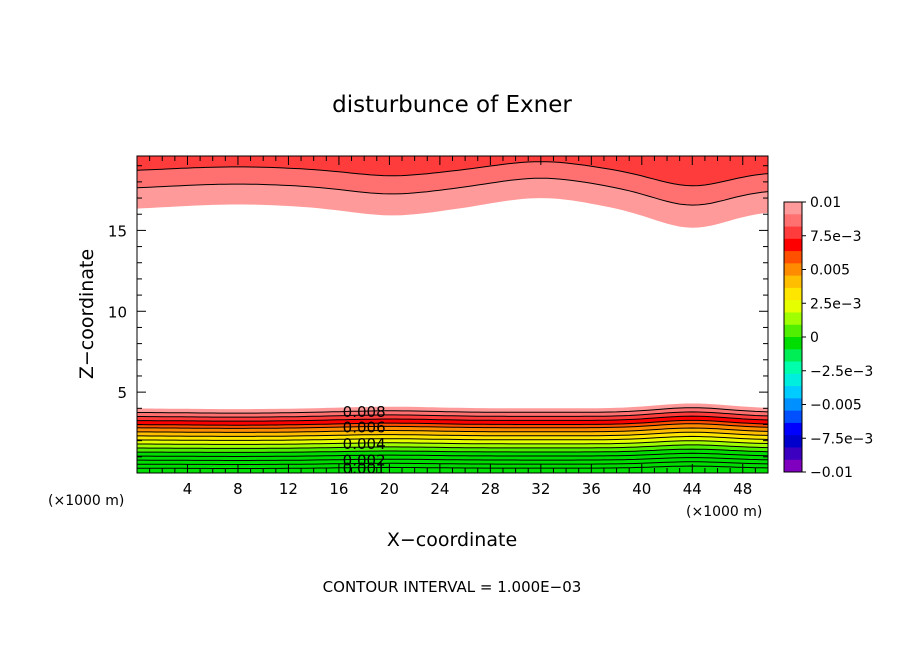 This screenshot has height=654, width=904. I want to click on colorbar-label: −2.5e−3, so click(841, 372).